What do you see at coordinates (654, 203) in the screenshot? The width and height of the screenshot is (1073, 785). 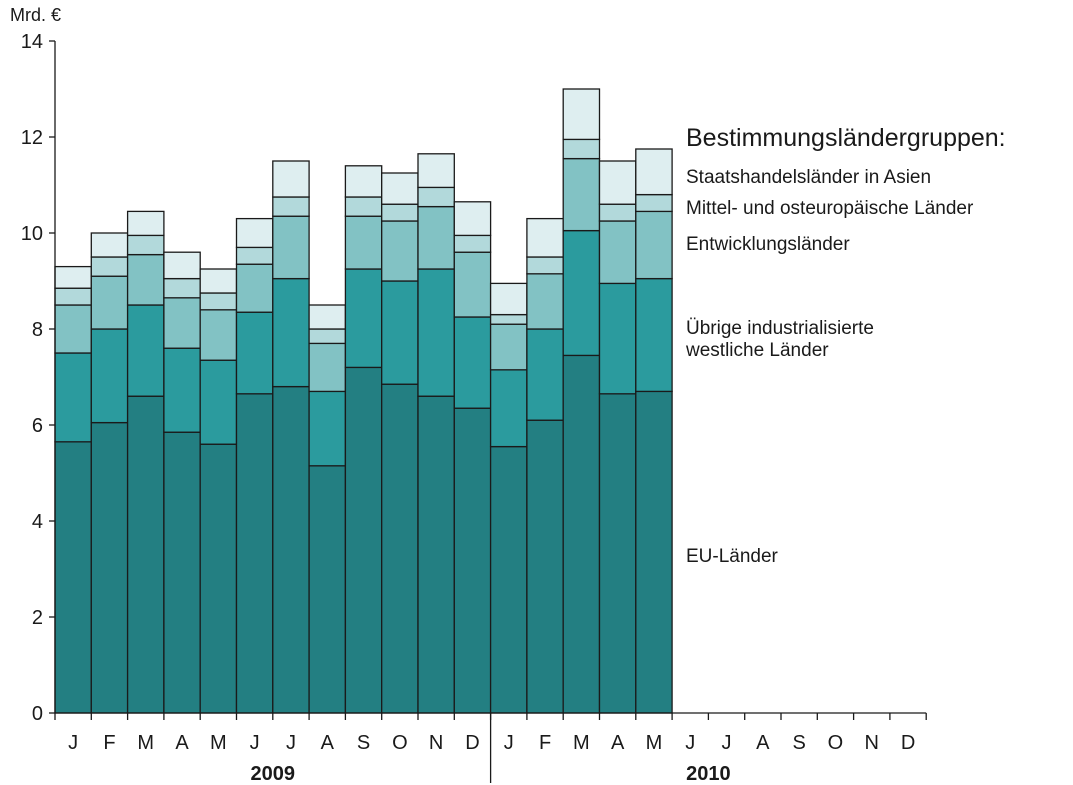 I see `bar-segment-s3-m16` at bounding box center [654, 203].